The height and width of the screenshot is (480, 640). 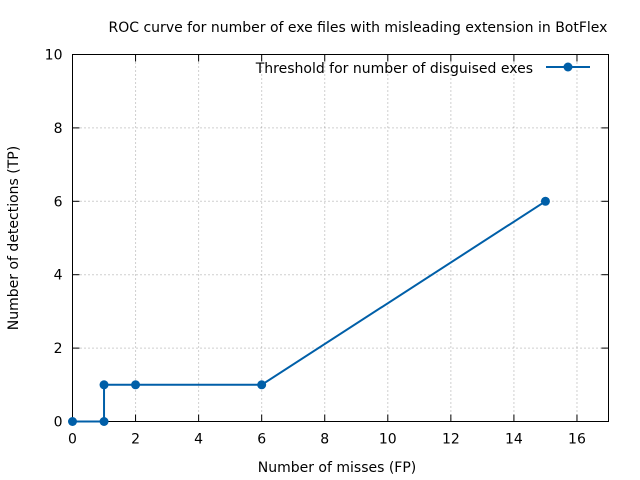 I want to click on x-axis-label: Number of misses (FP), so click(x=337, y=468).